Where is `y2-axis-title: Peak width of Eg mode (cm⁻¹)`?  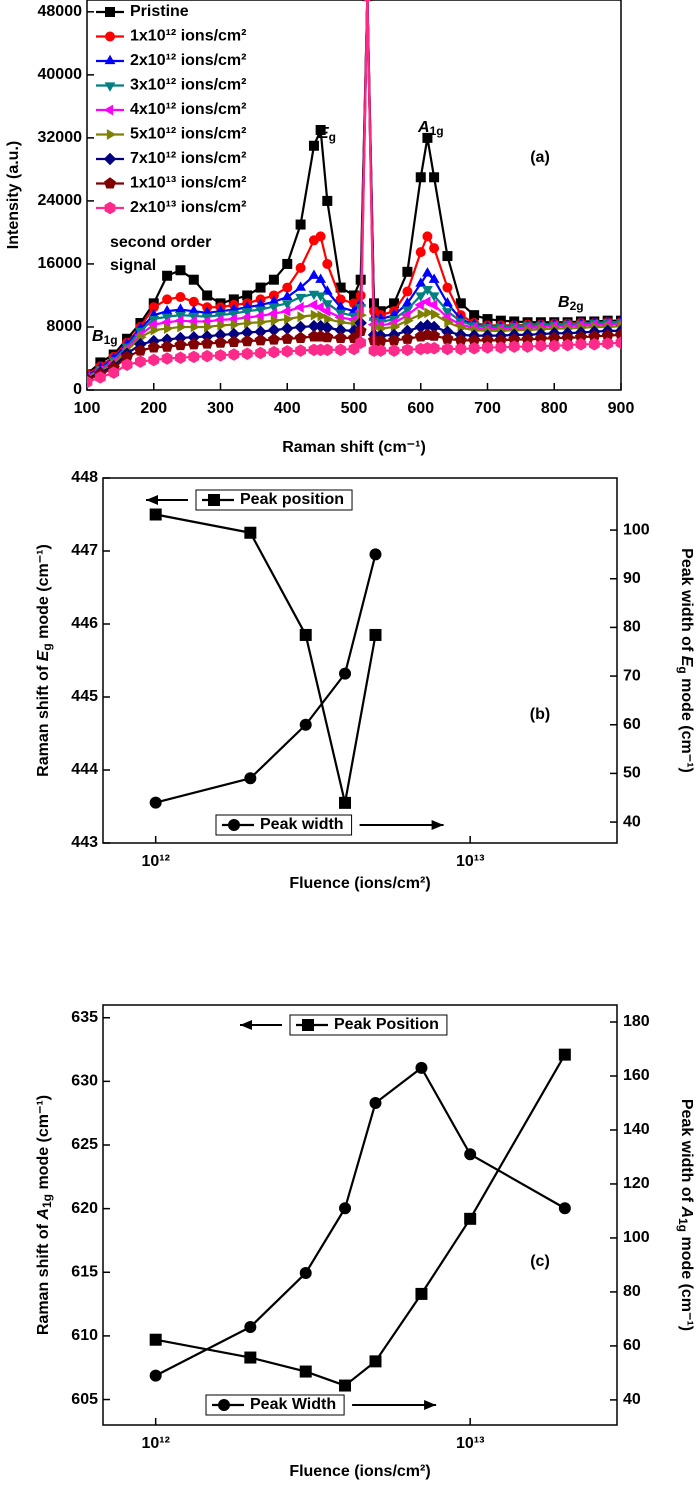
y2-axis-title: Peak width of Eg mode (cm⁻¹) is located at coordinates (685, 660).